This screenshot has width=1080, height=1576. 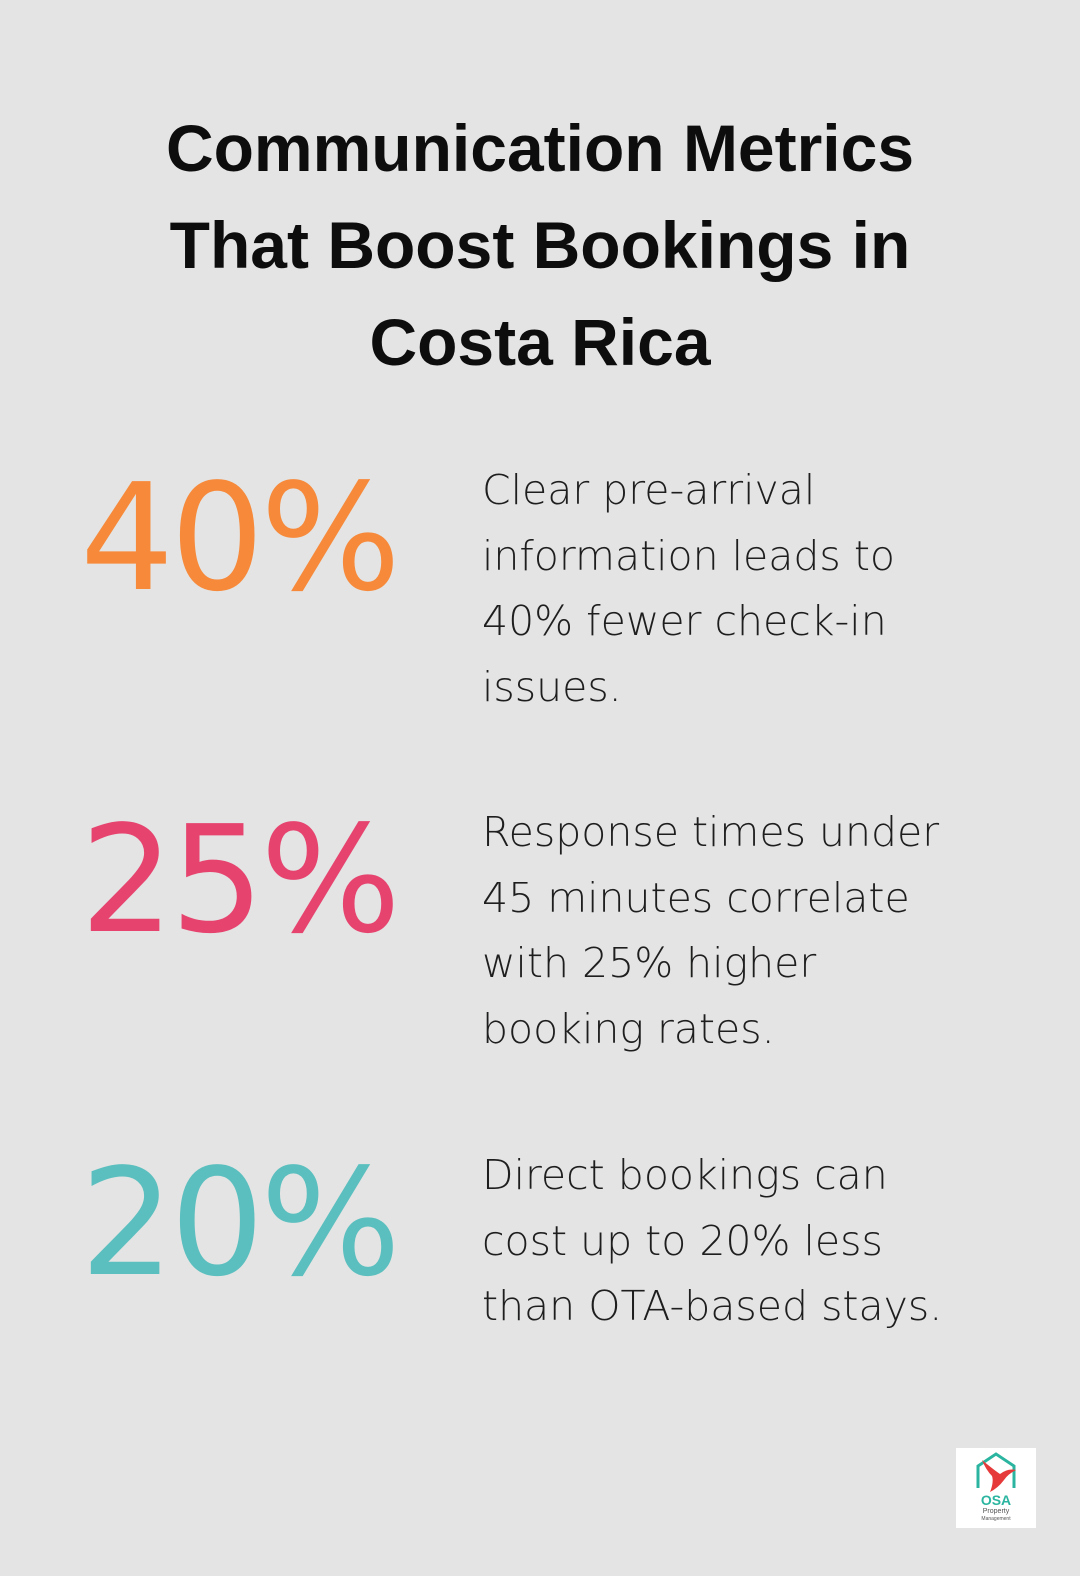 I want to click on description-line: 45 minutes correlate, so click(x=696, y=897).